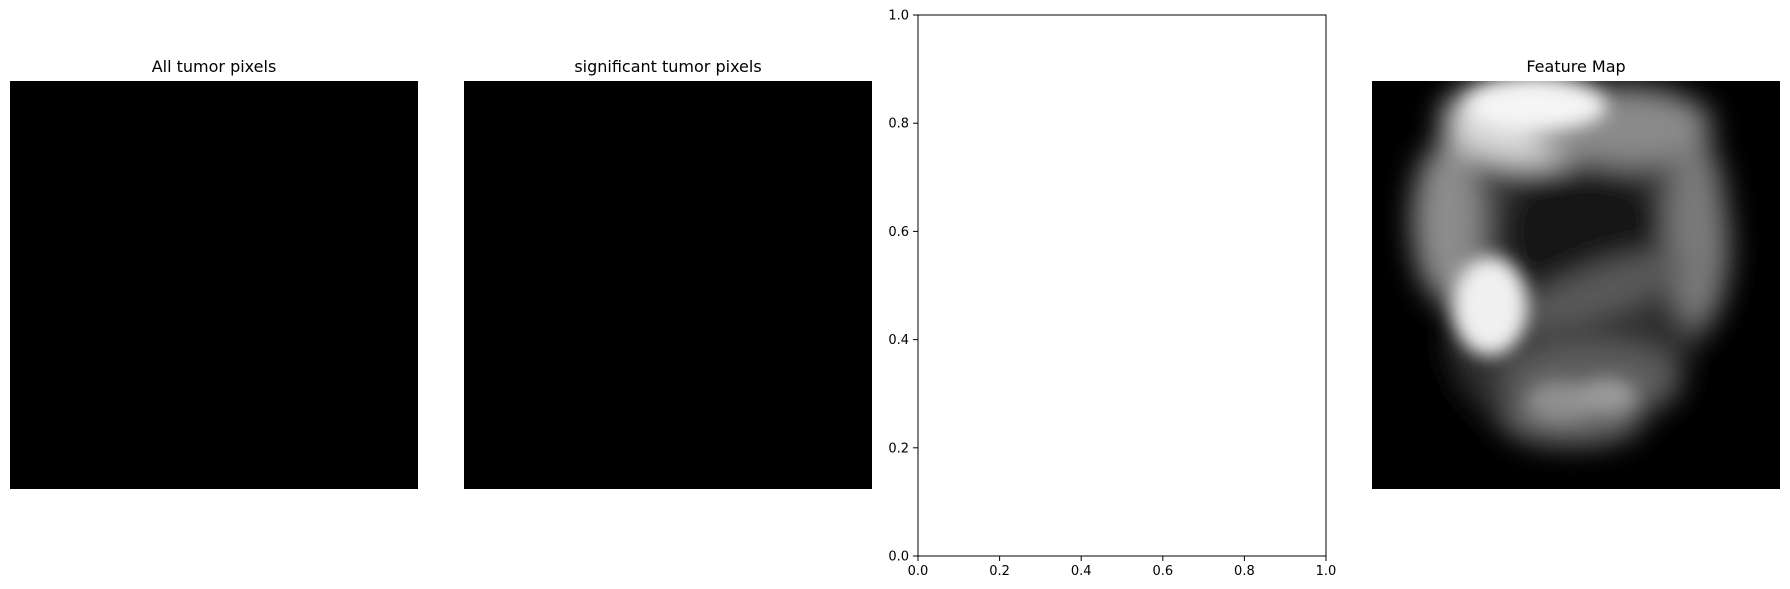 This screenshot has height=589, width=1790. What do you see at coordinates (898, 448) in the screenshot?
I see `y-tick-label: 0.2` at bounding box center [898, 448].